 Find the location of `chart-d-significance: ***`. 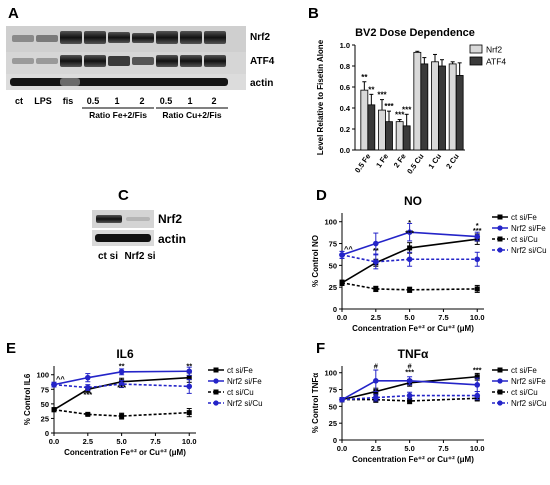

chart-d-significance: *** is located at coordinates (409, 233).